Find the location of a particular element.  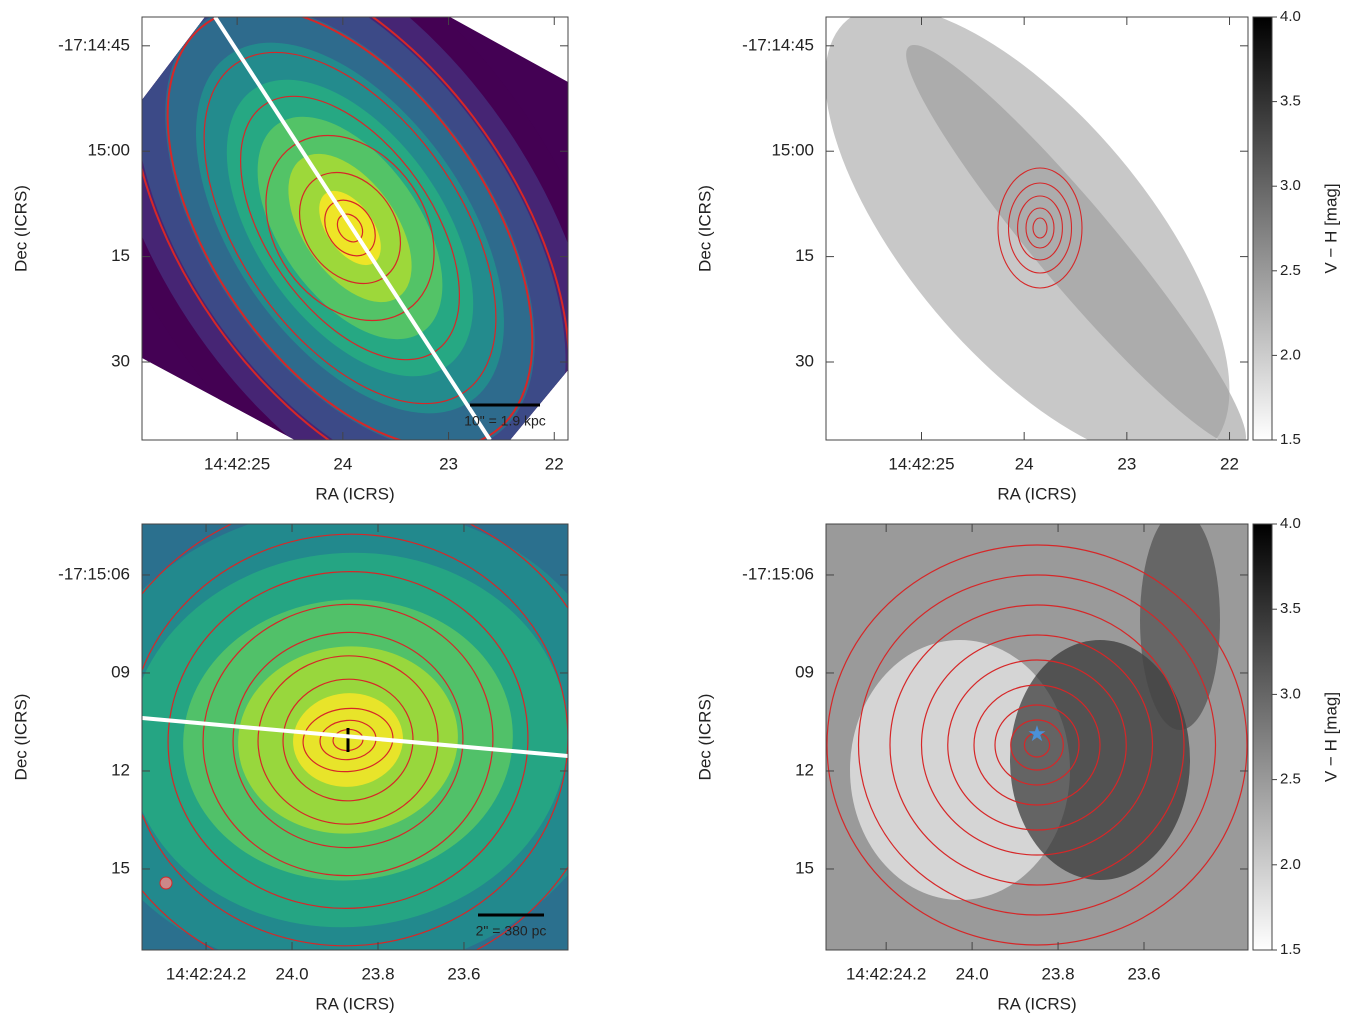

scale-bar-label: 2" = 380 pc is located at coordinates (511, 931).